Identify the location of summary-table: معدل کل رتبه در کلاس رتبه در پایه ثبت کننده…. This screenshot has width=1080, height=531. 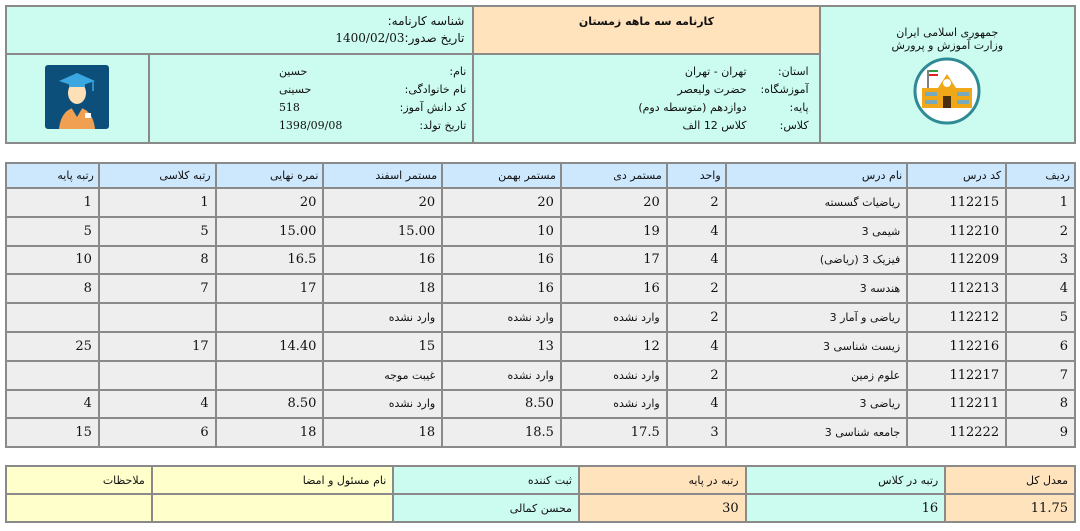
(540, 494).